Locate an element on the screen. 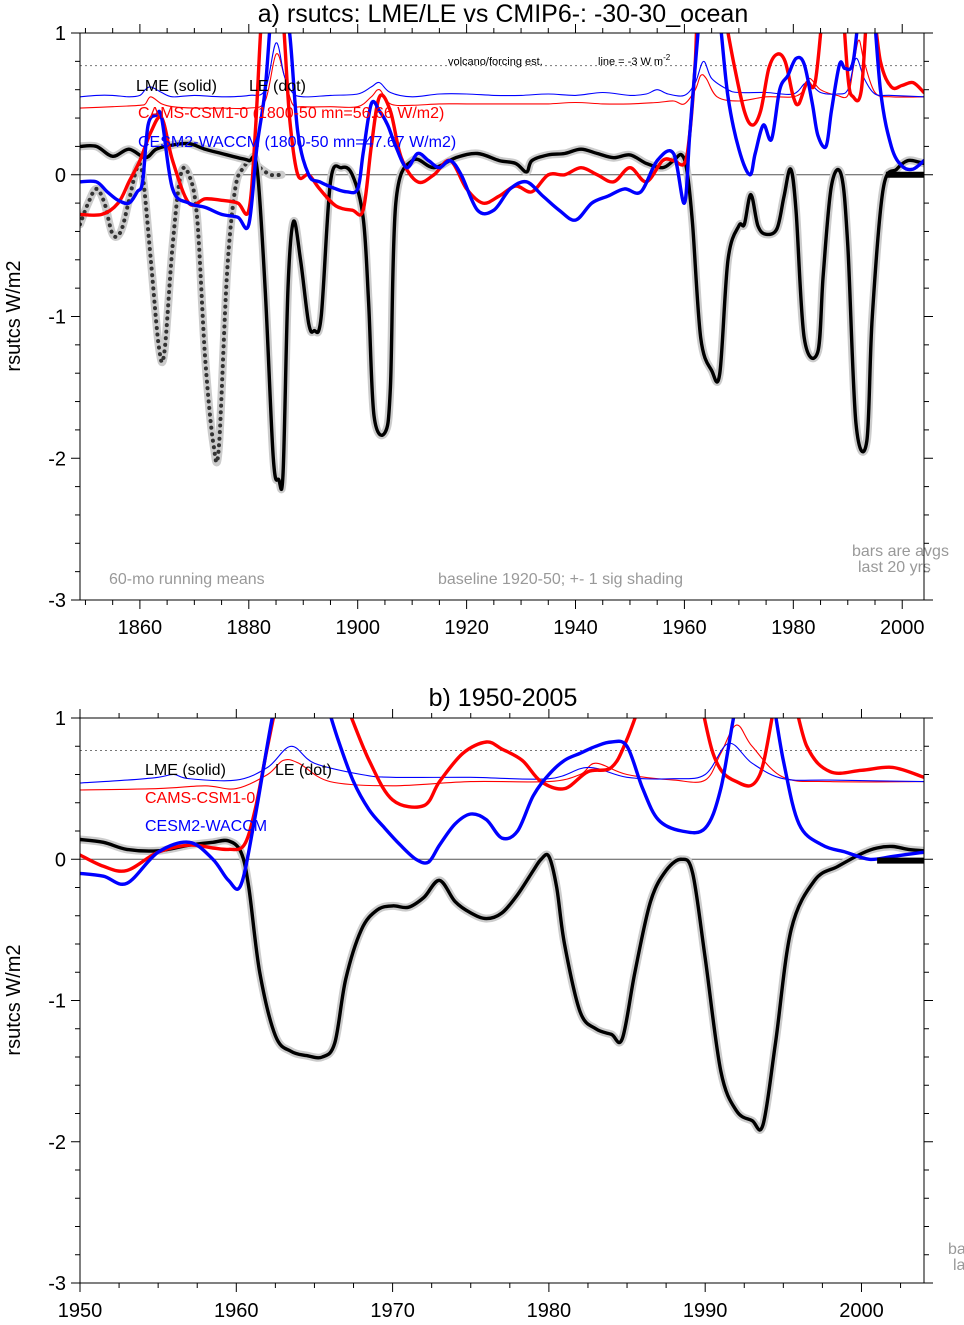 The height and width of the screenshot is (1325, 964). legend-b-cesm: CESM2-WACCM is located at coordinates (206, 826).